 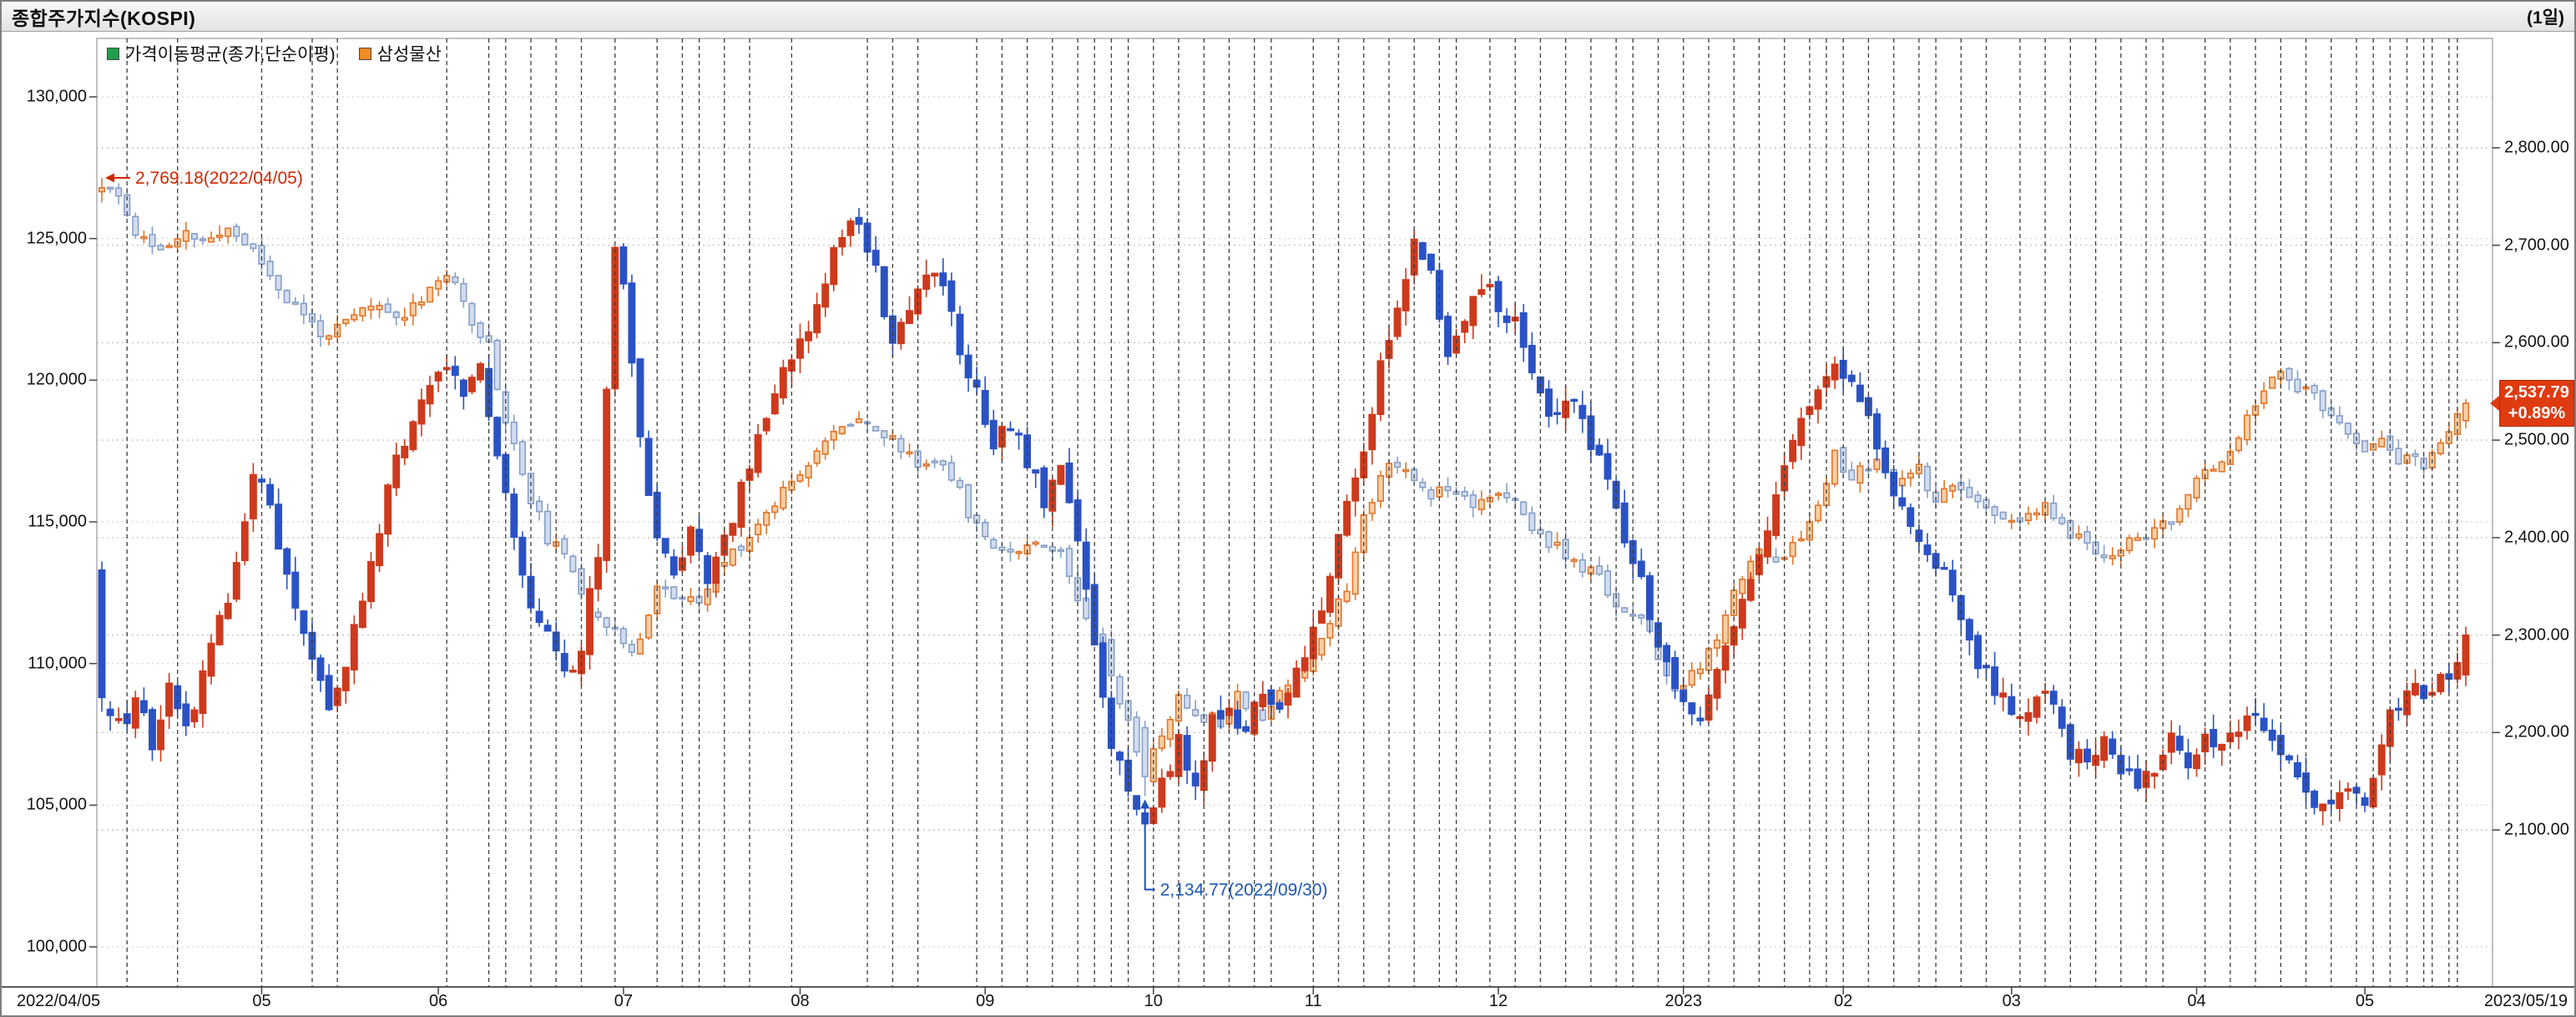 I want to click on chart-legend: 가격이동평균(종가,단순이평) 삼성물산, so click(x=274, y=53).